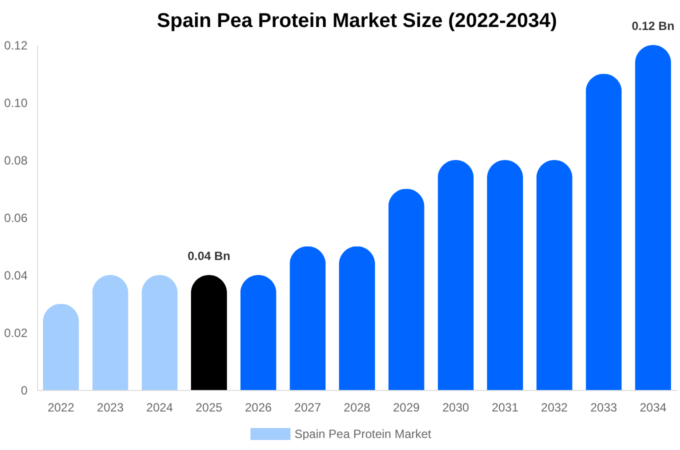 Image resolution: width=680 pixels, height=450 pixels. What do you see at coordinates (357, 407) in the screenshot?
I see `x-tick-label: 2028` at bounding box center [357, 407].